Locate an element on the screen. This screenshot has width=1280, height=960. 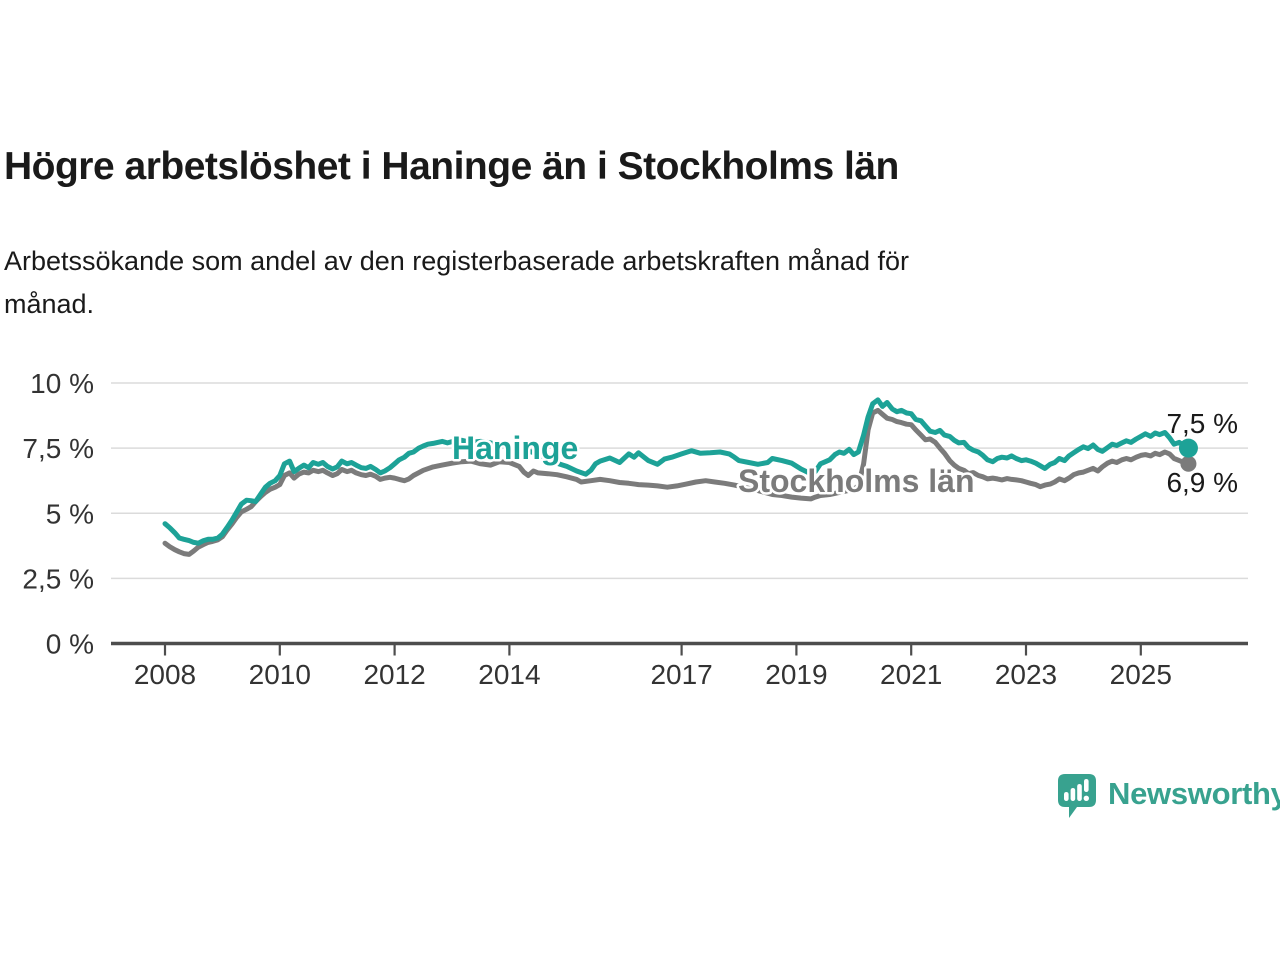
x-tick-label-2019: 2019 is located at coordinates (796, 674).